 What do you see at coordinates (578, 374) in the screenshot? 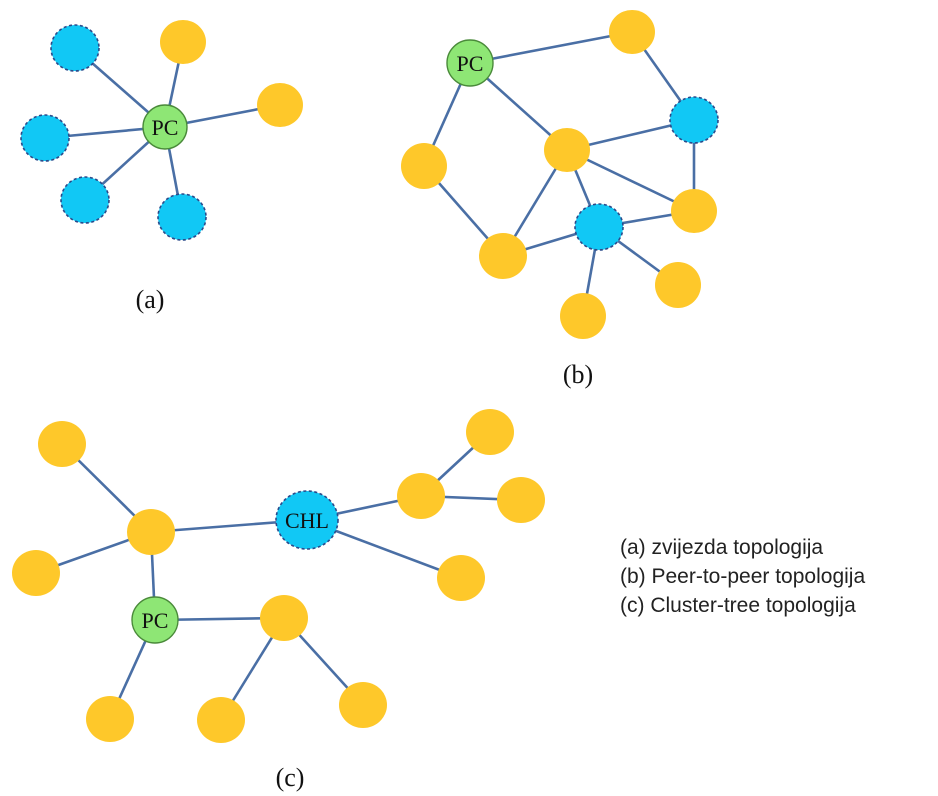
I see `caption-b: (b)` at bounding box center [578, 374].